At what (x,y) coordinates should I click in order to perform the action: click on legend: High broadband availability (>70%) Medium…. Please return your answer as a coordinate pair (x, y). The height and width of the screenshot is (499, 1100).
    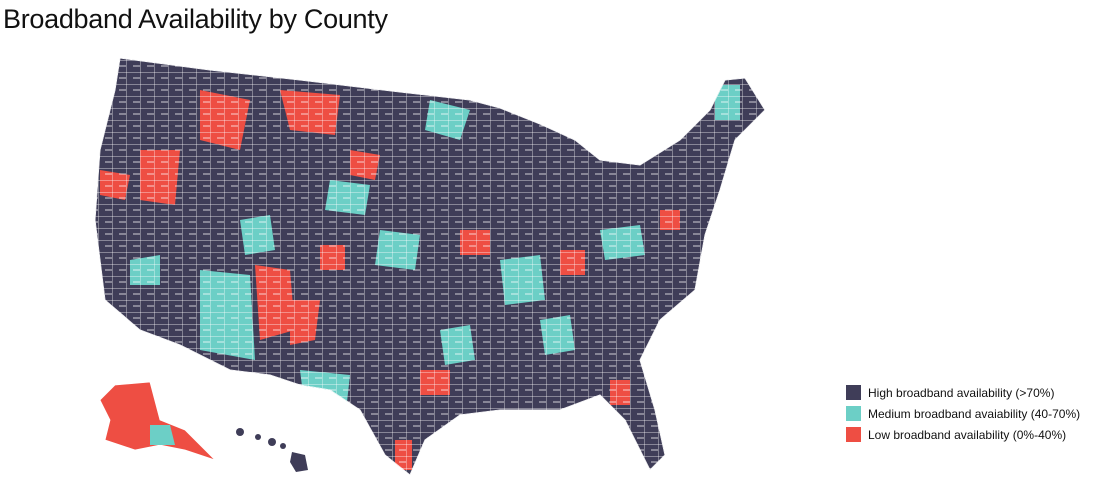
    Looking at the image, I should click on (963, 413).